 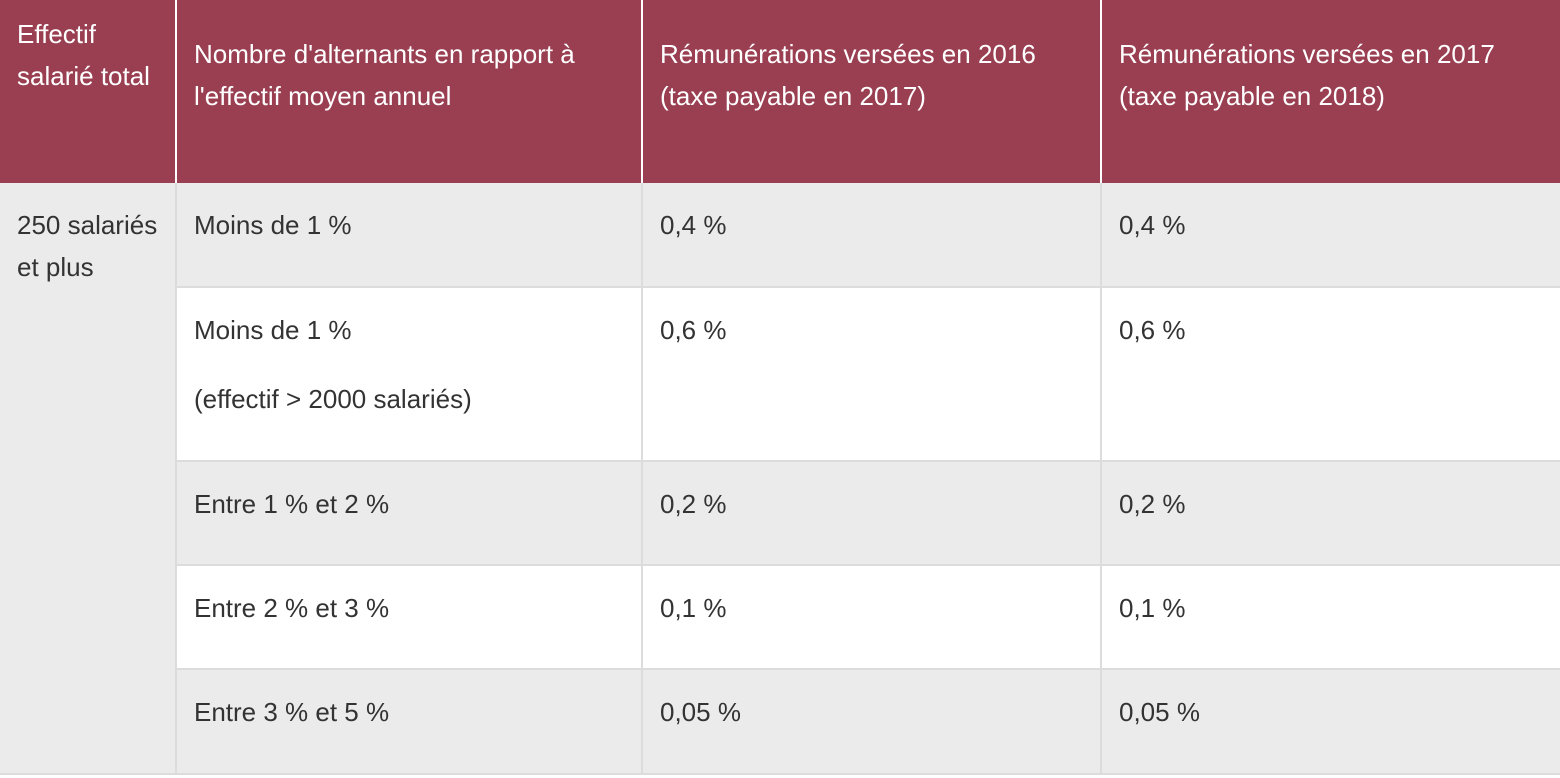 What do you see at coordinates (872, 513) in the screenshot?
I see `rate-2016-cell: 0,2 %` at bounding box center [872, 513].